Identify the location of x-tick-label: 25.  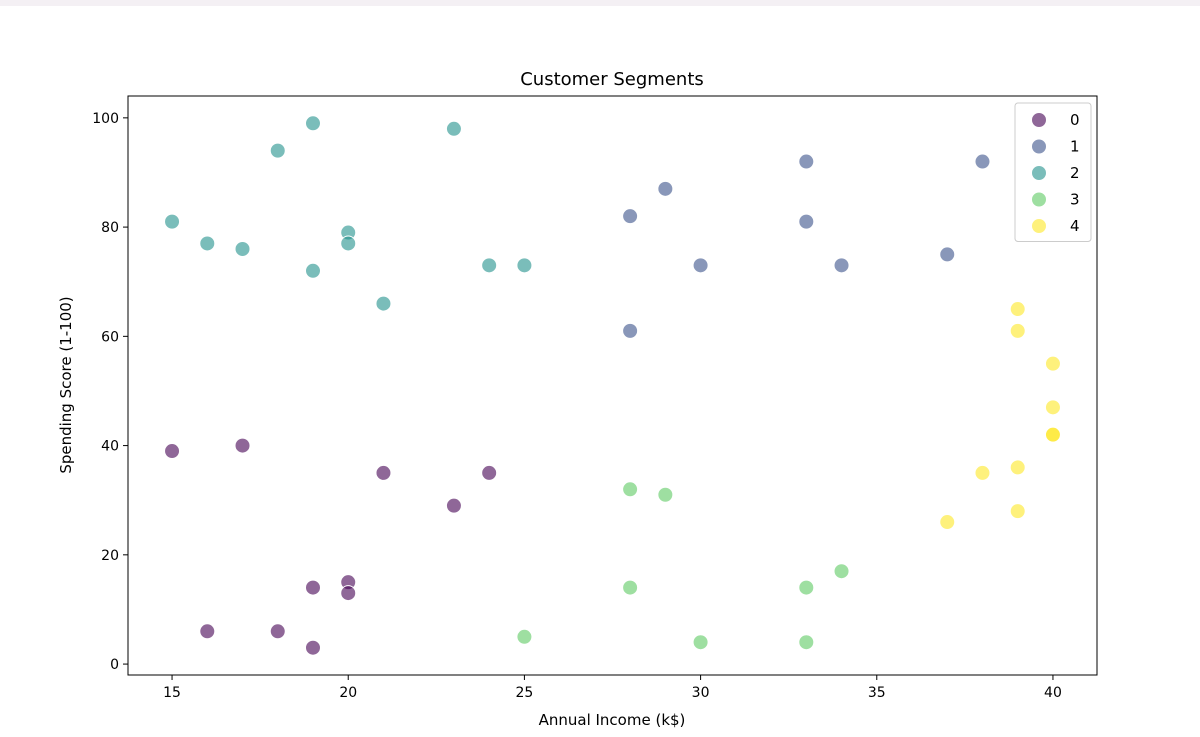
(524, 693).